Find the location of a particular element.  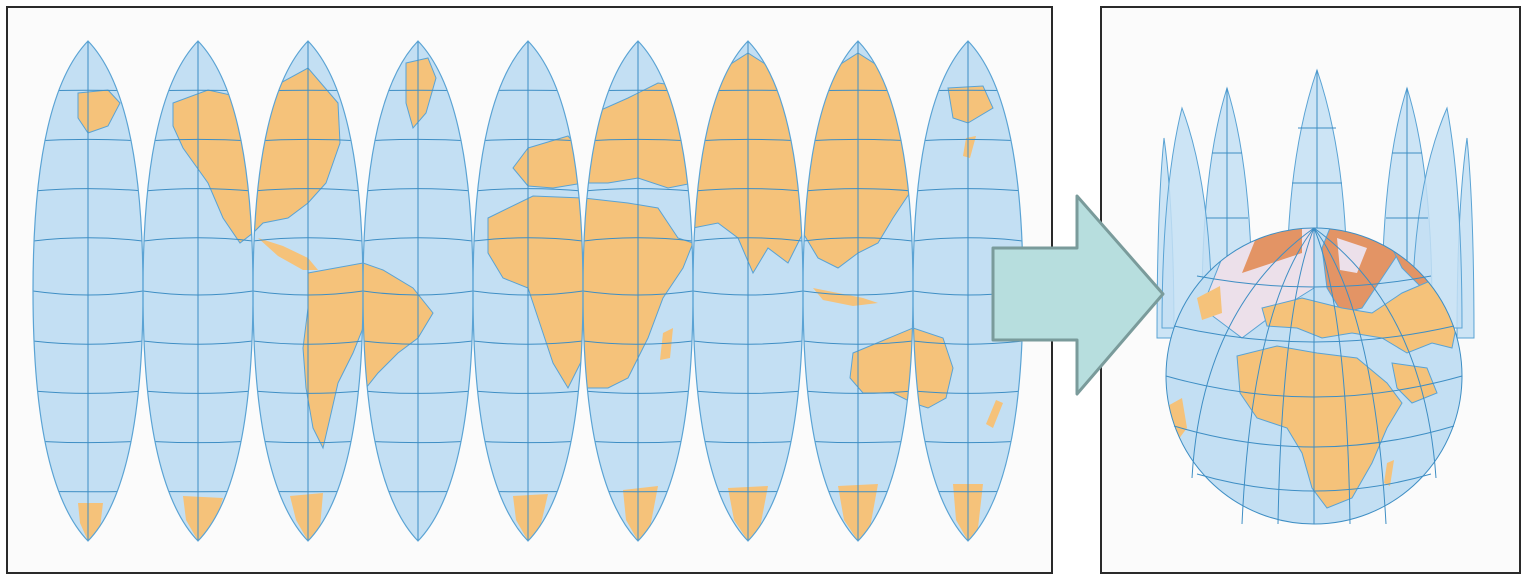

transform-arrow-icon is located at coordinates (1080, 297).